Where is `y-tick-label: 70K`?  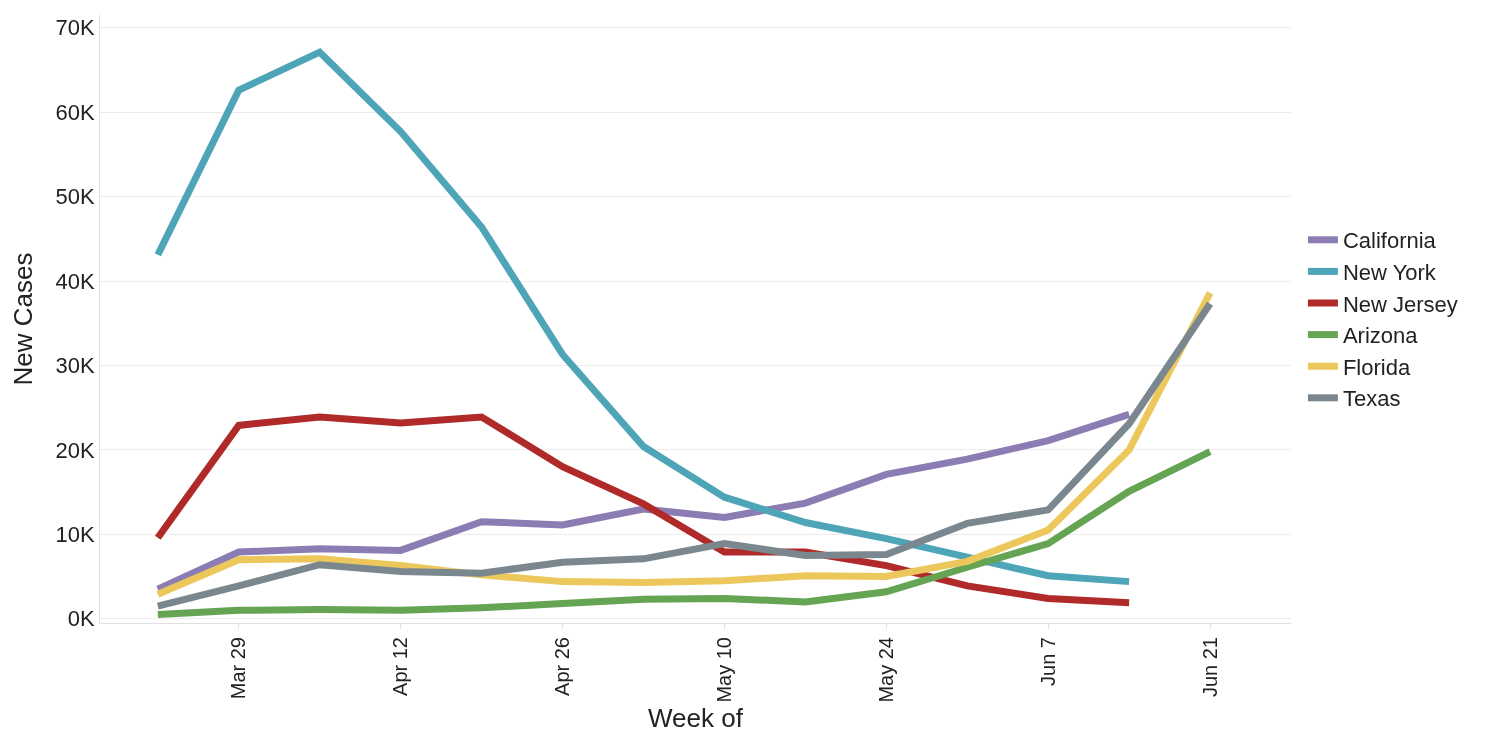 y-tick-label: 70K is located at coordinates (75, 28).